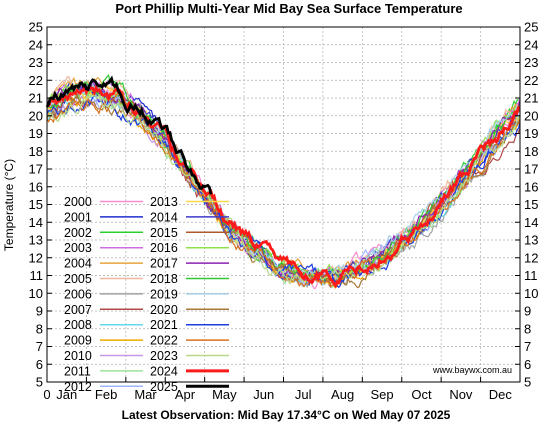  What do you see at coordinates (164, 341) in the screenshot?
I see `legend-label-2022: 2022` at bounding box center [164, 341].